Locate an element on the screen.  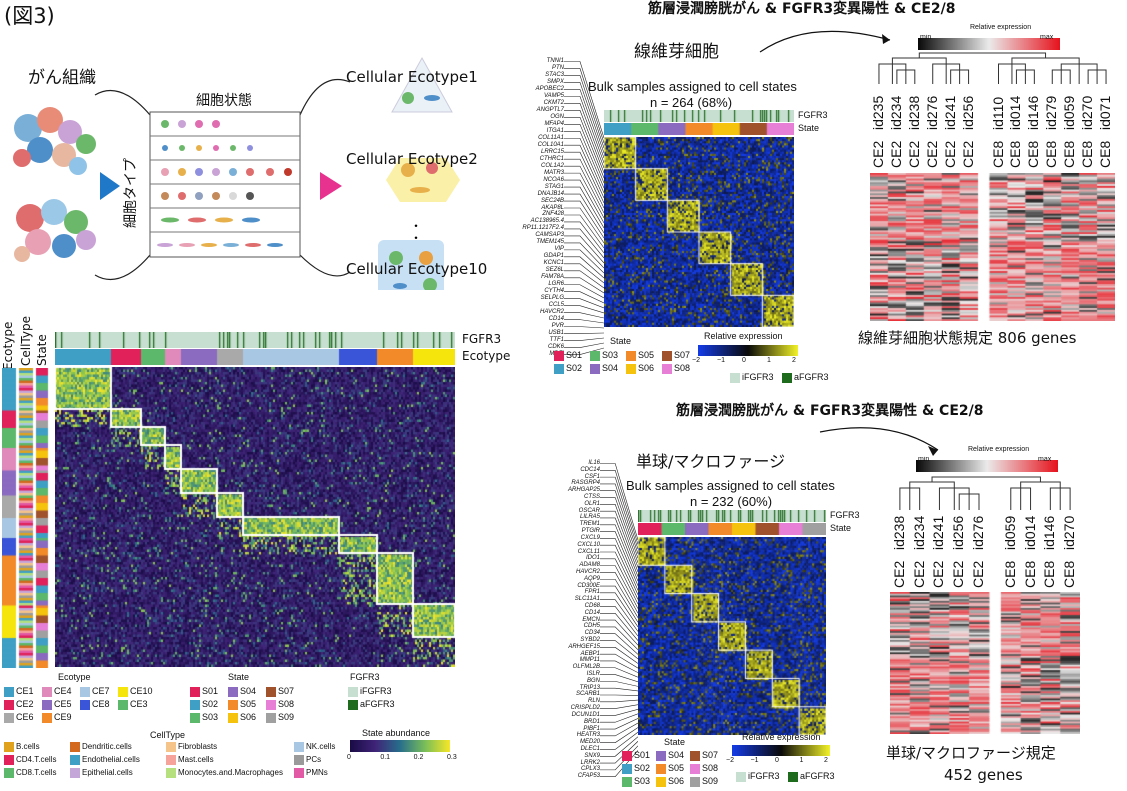
ecotype-legend-title: Ecotype is located at coordinates (74, 677).